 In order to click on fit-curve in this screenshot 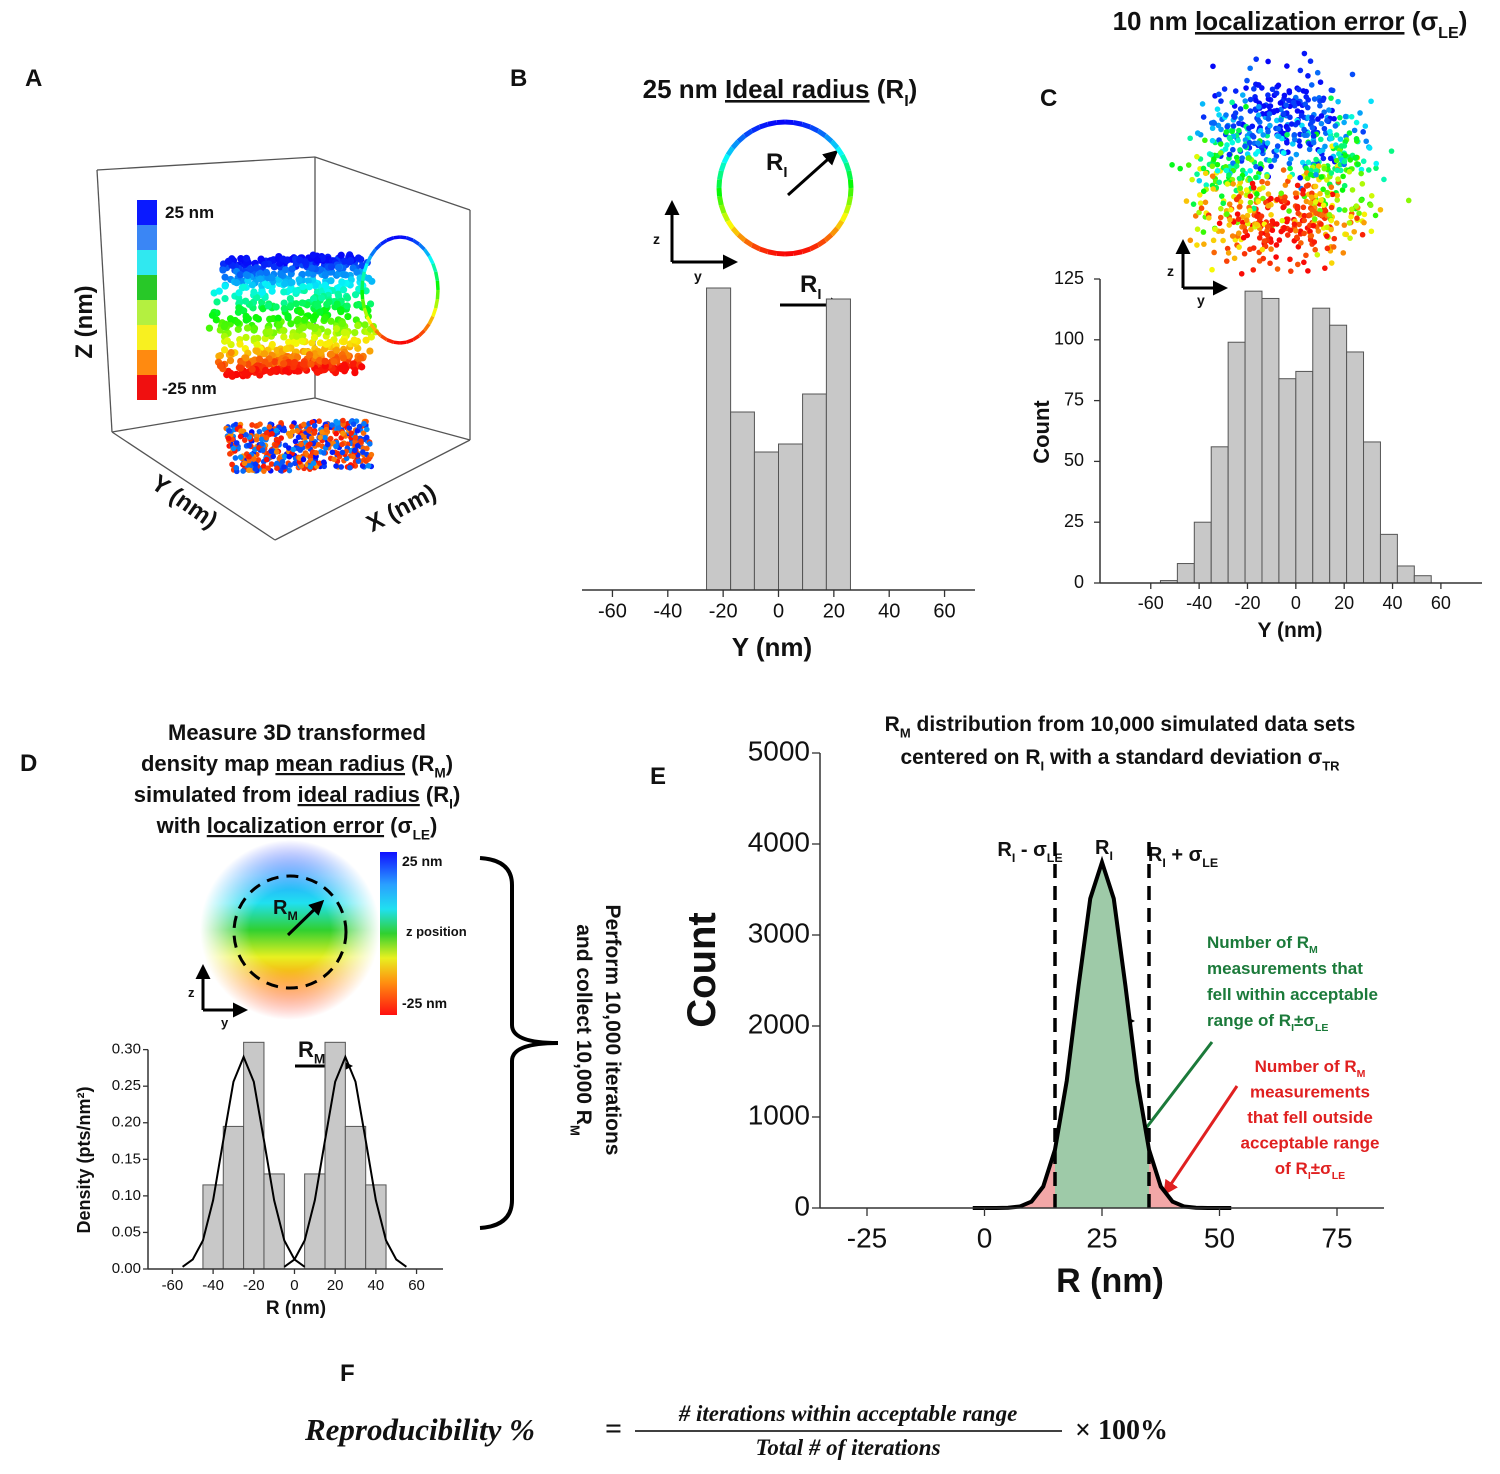, I will do `click(244, 1161)`.